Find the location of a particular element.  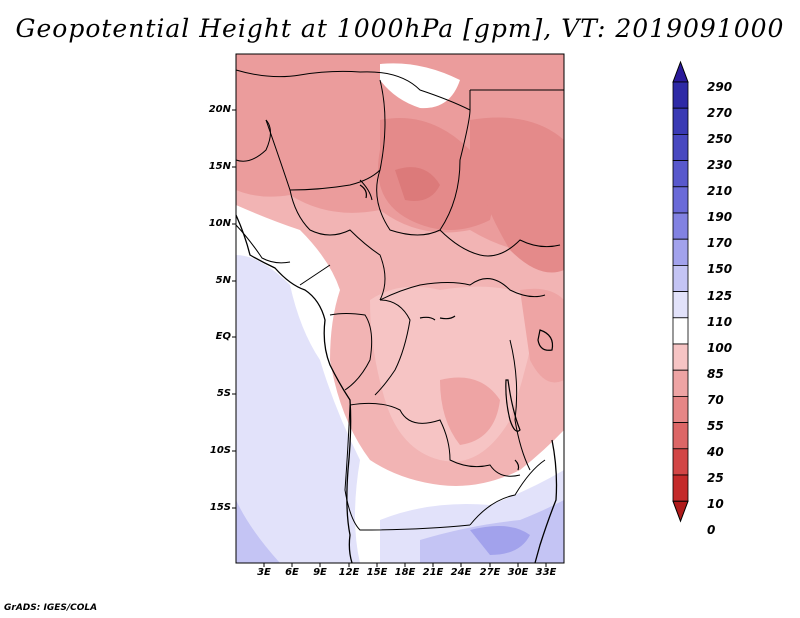

x-label-33e: 33E is located at coordinates (546, 572).